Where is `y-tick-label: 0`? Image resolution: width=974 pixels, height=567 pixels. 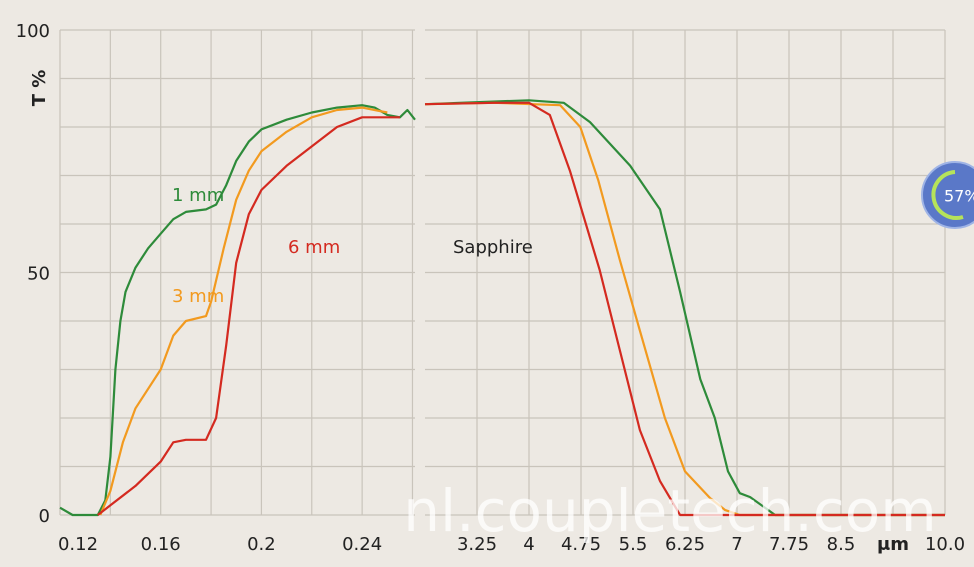 y-tick-label: 0 is located at coordinates (44, 516).